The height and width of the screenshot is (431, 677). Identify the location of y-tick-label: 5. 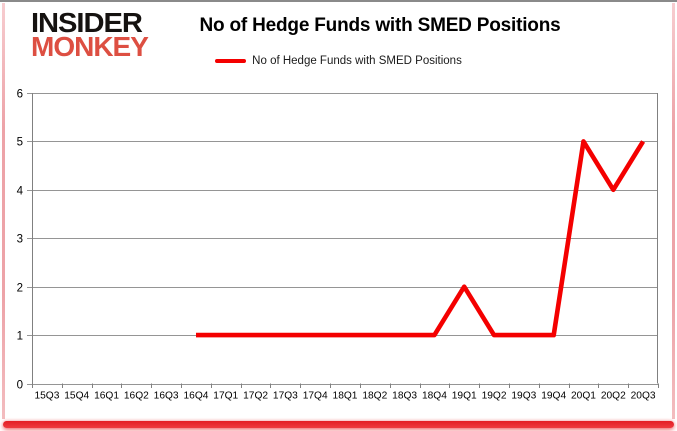
(20, 143).